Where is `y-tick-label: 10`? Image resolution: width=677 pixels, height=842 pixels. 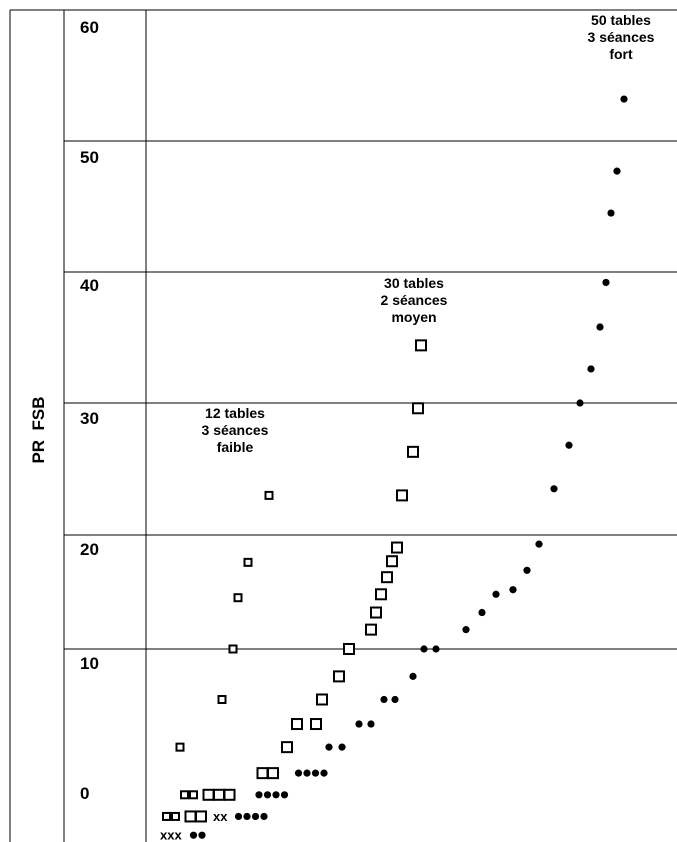 y-tick-label: 10 is located at coordinates (89, 663).